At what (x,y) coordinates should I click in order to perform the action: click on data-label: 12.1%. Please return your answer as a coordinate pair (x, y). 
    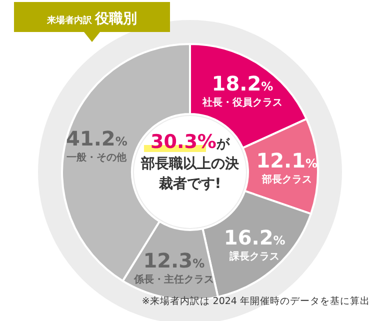
    Looking at the image, I should click on (287, 160).